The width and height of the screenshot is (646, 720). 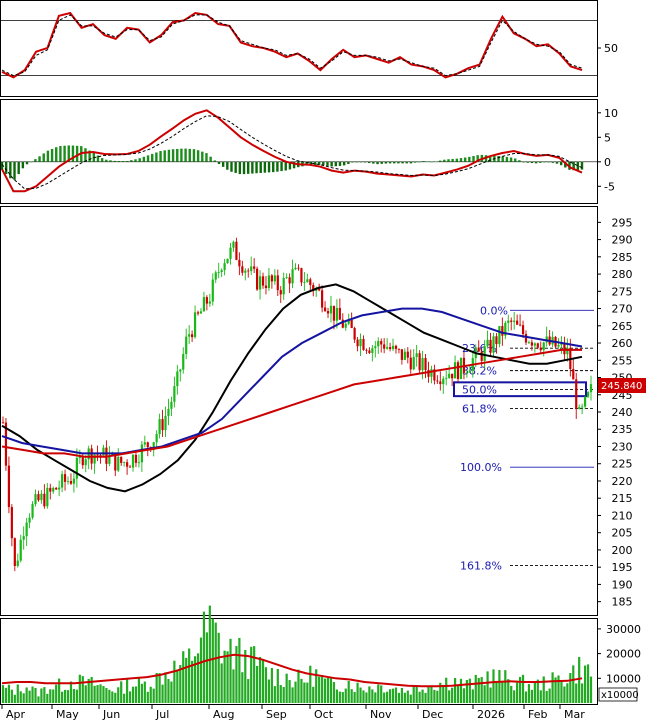 I want to click on price-tick-label: 185, so click(x=622, y=602).